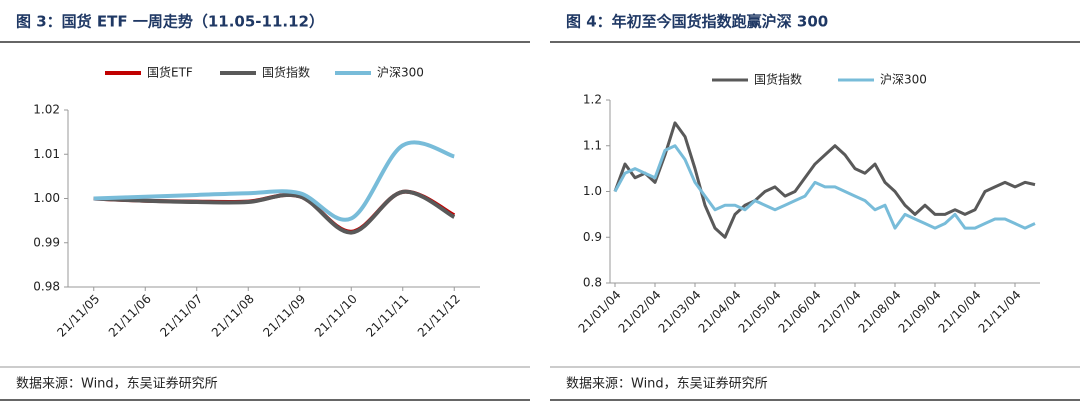  Describe the element at coordinates (697, 22) in the screenshot. I see `chart-title: 图 4：年初至今国货指数跑赢沪深 300` at that location.